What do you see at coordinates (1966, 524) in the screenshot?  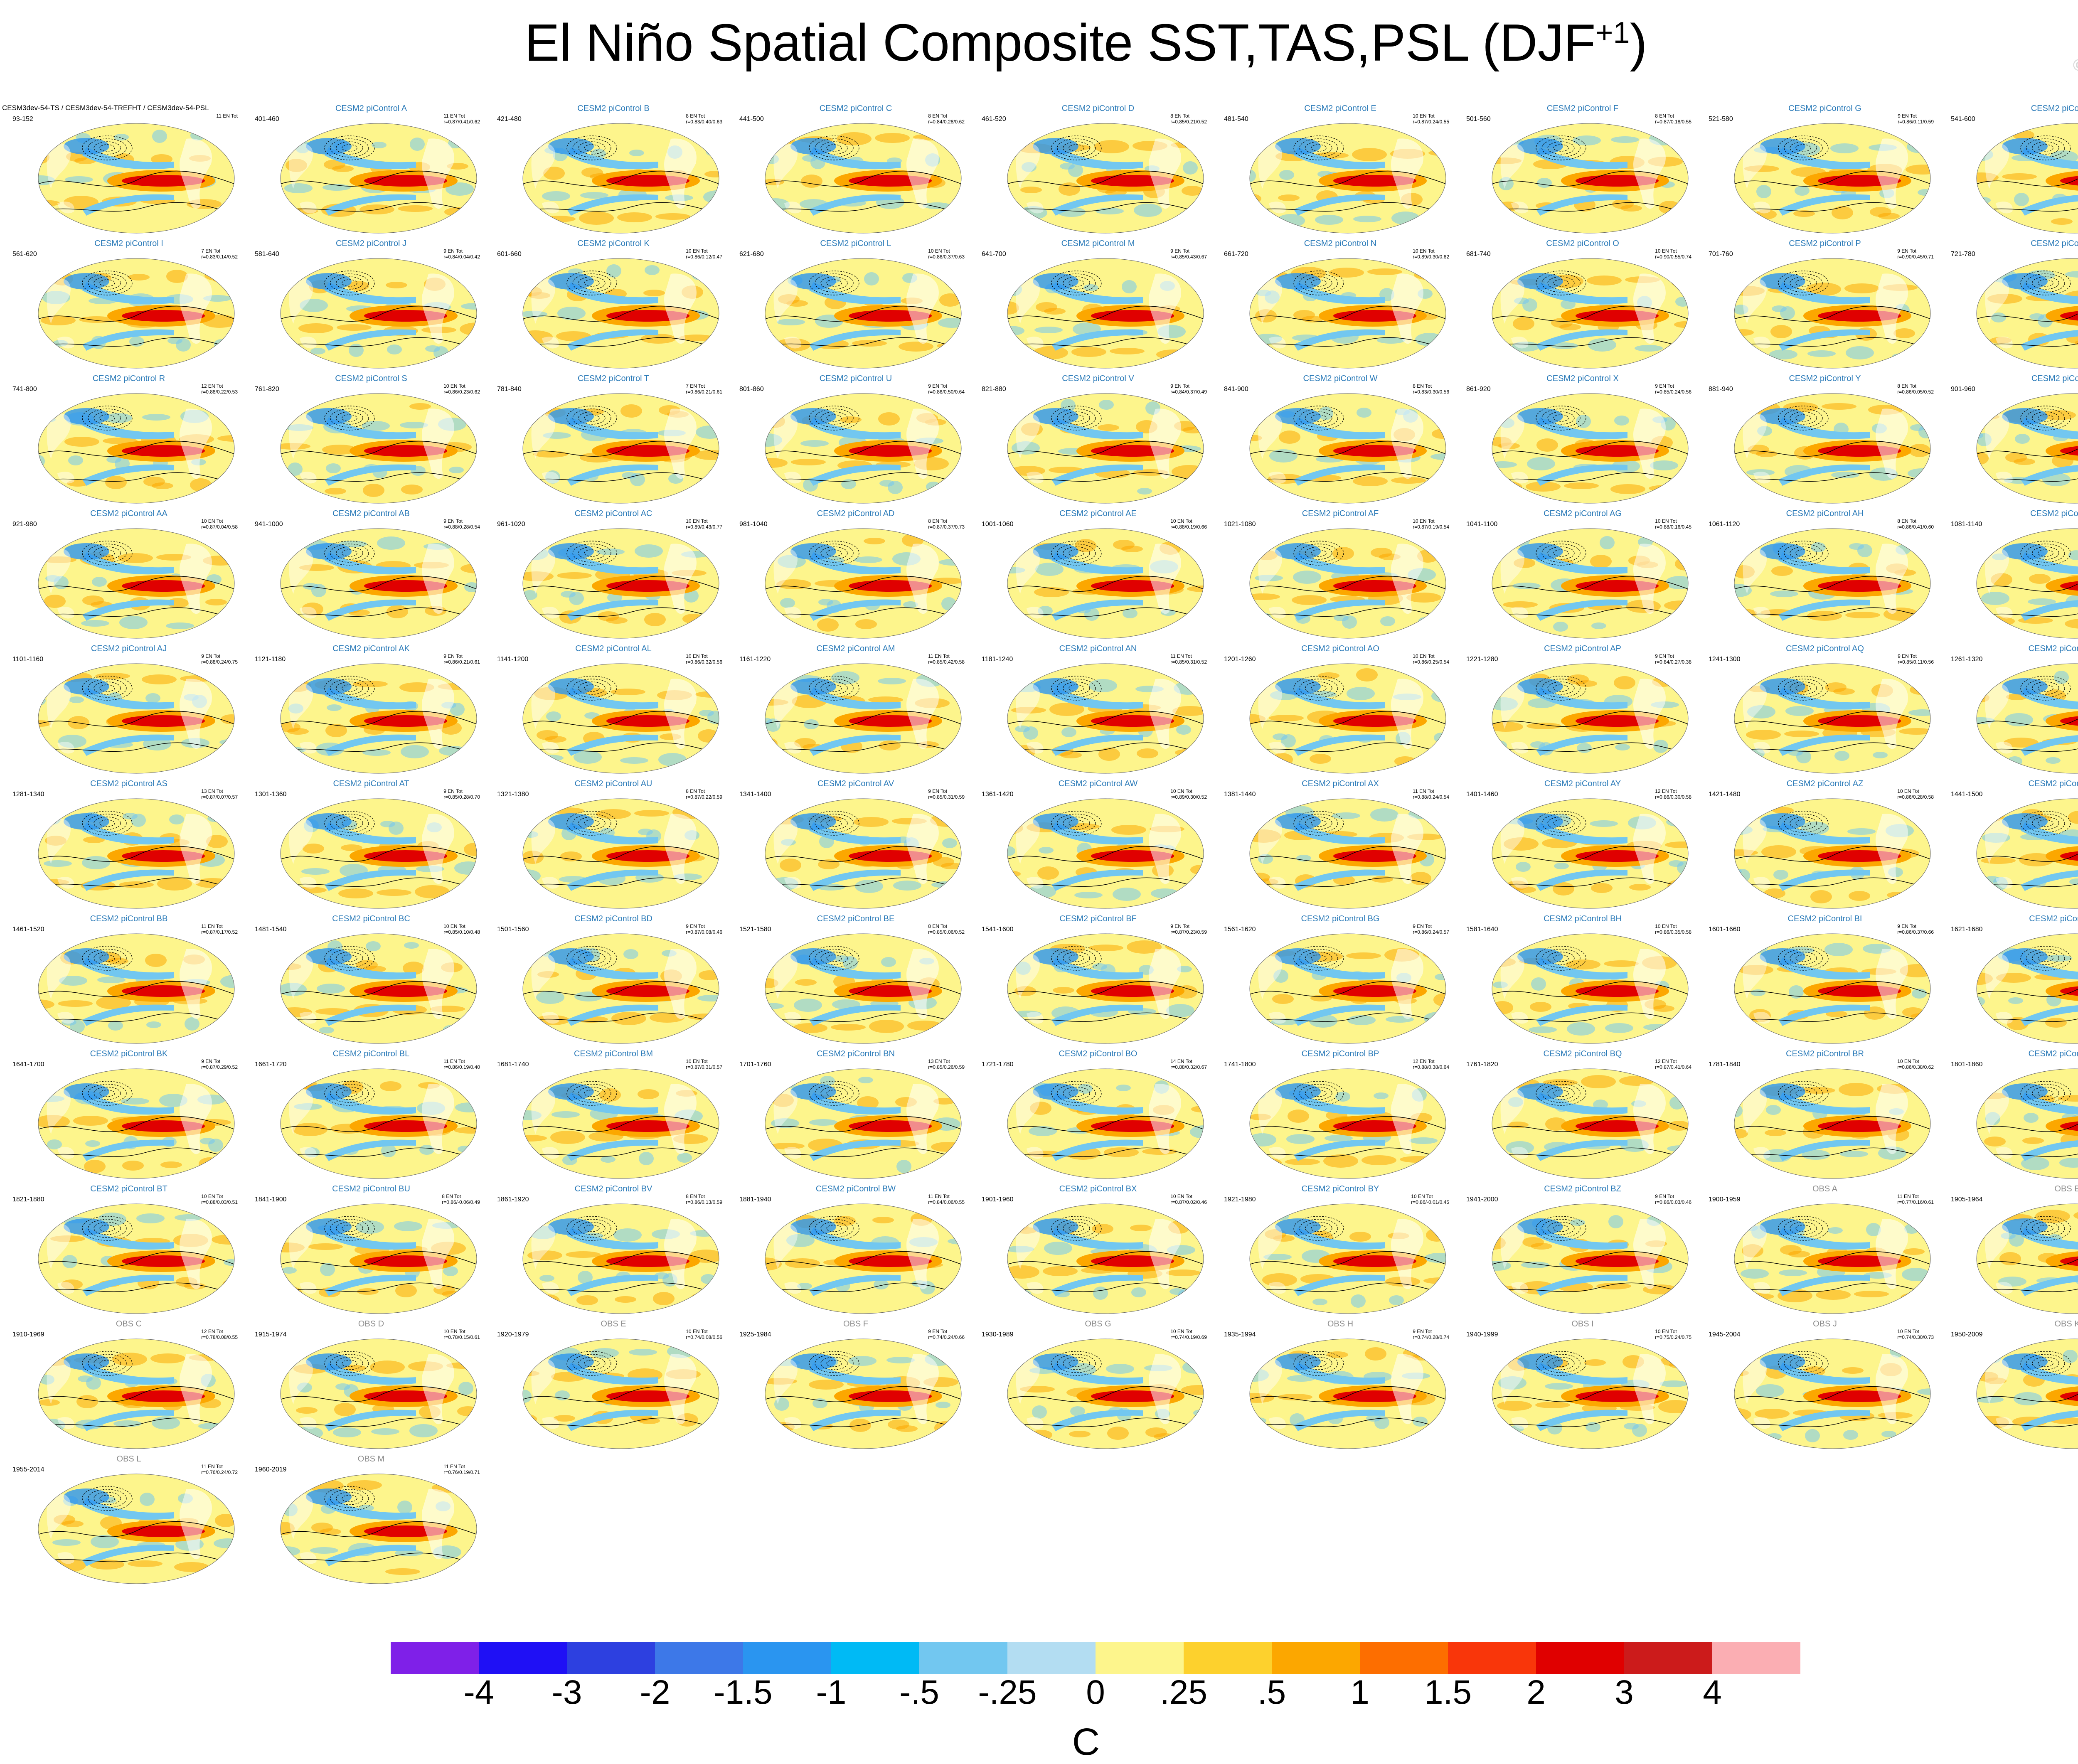 I see `panel-years: 1081-1140` at bounding box center [1966, 524].